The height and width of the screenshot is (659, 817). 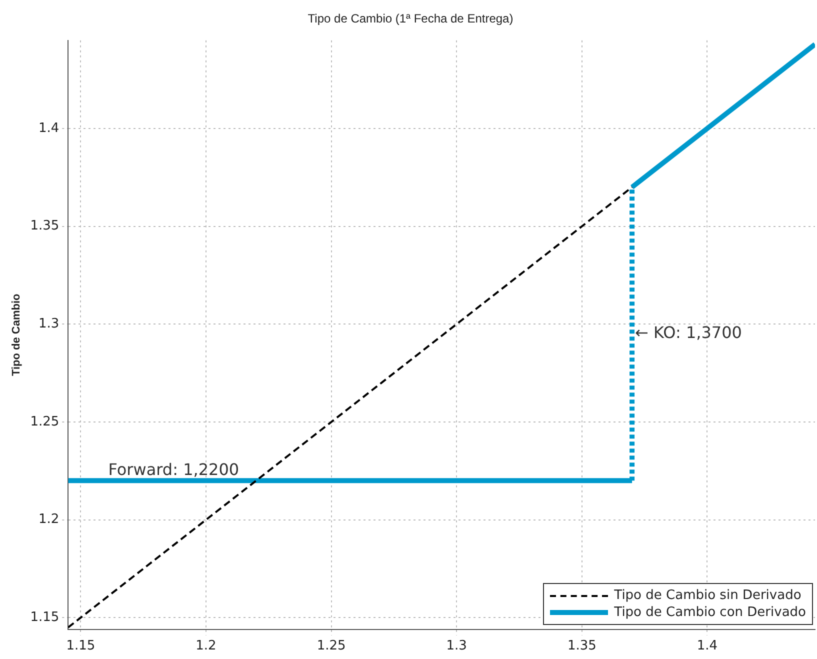 What do you see at coordinates (45, 226) in the screenshot?
I see `y-tick-label: 1.35` at bounding box center [45, 226].